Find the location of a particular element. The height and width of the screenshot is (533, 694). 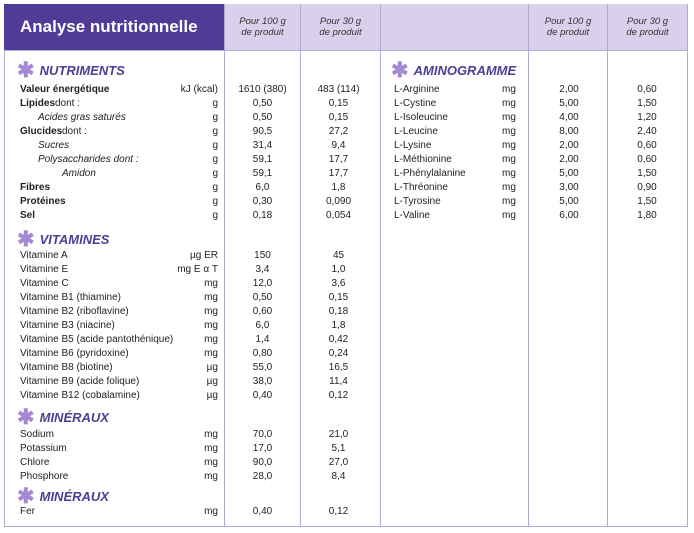

table-row: L-Phénylalanine mg 5,00 1,50 is located at coordinates (345, 174).